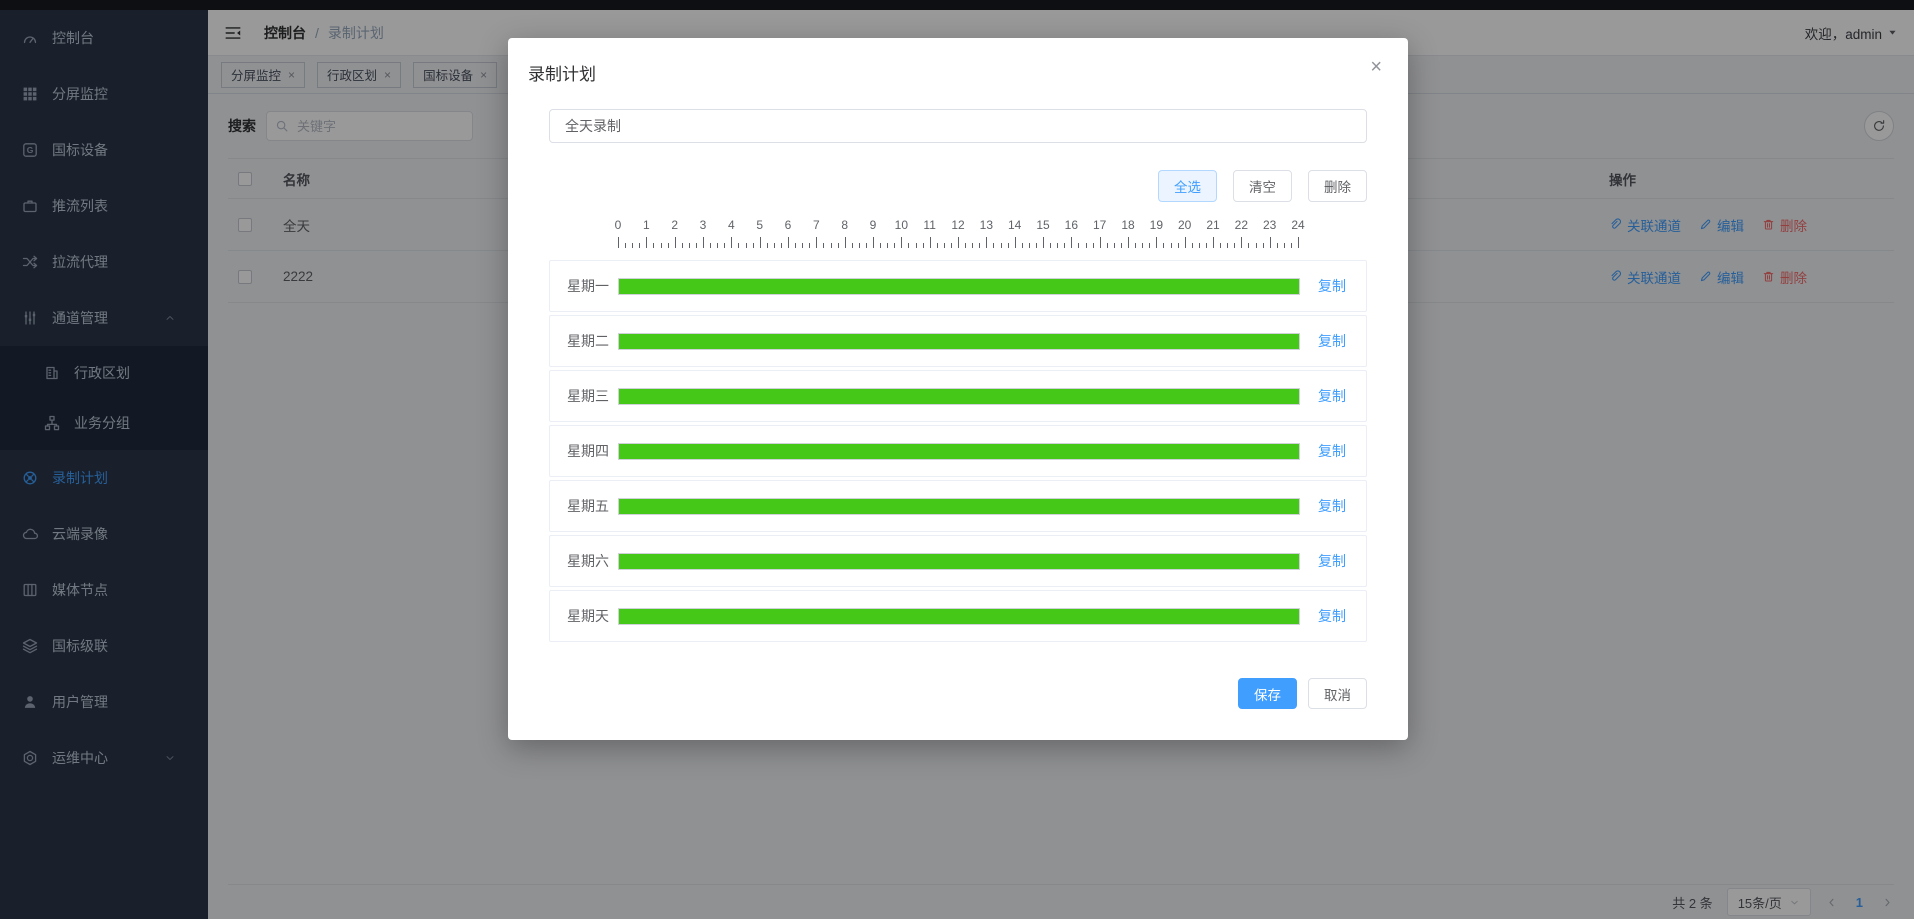 This screenshot has height=919, width=1914. Describe the element at coordinates (1376, 67) in the screenshot. I see `close-icon: ×` at that location.